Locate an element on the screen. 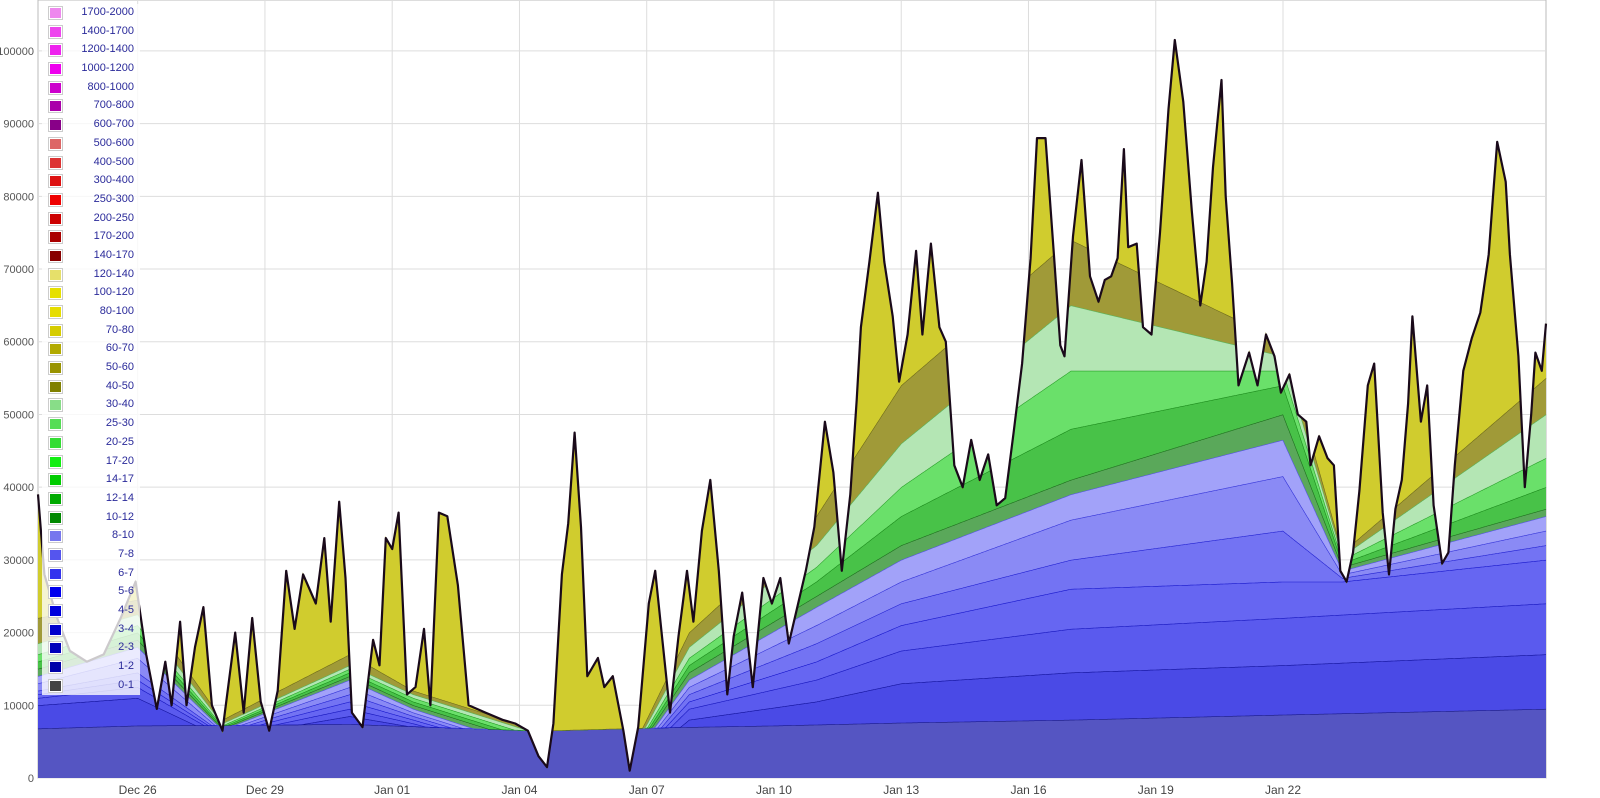  legend-label: 30-40 is located at coordinates (119, 404).